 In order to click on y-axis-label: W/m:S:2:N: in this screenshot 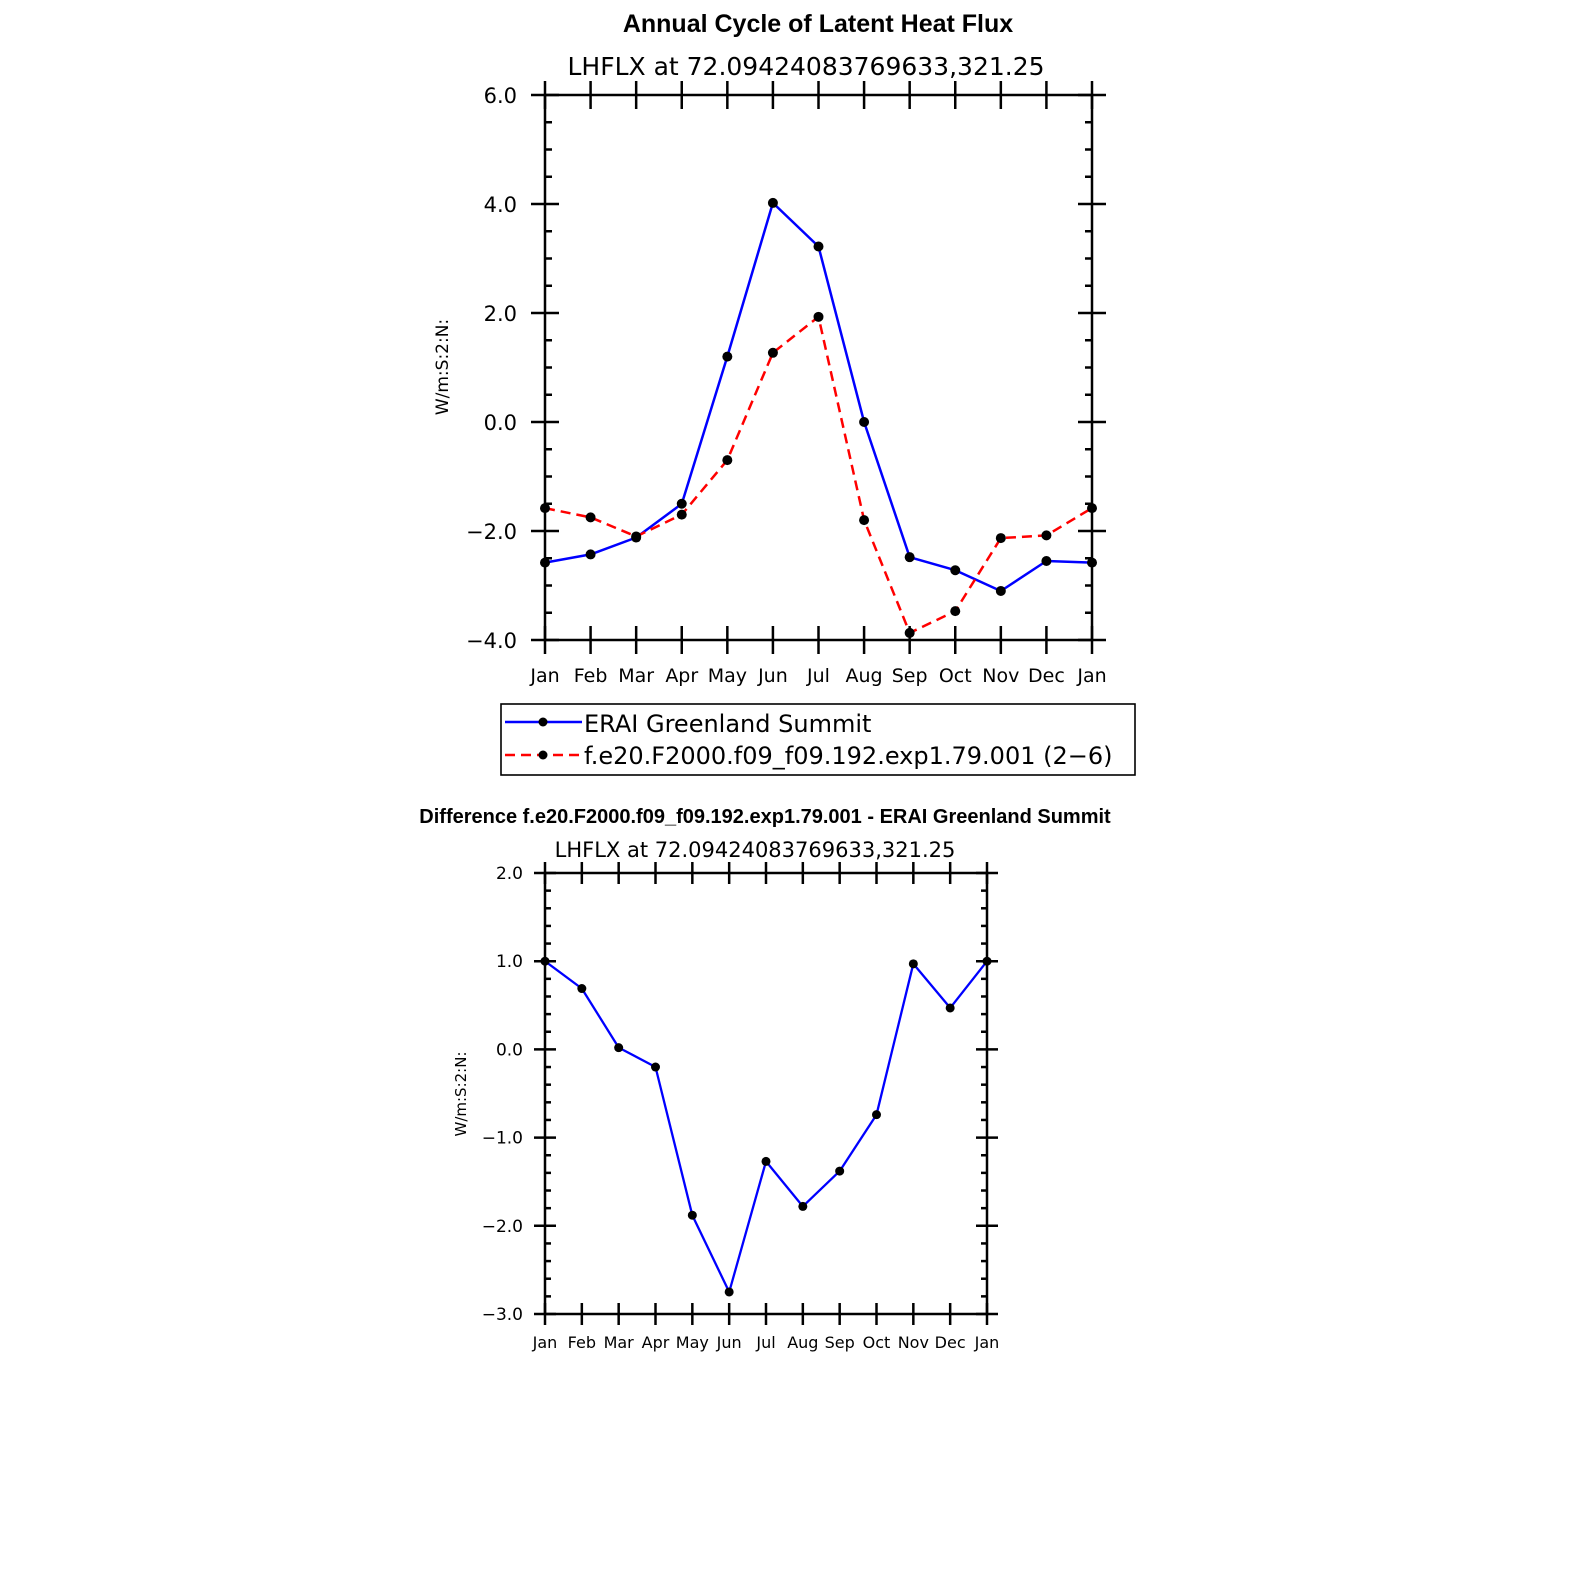, I will do `click(443, 367)`.